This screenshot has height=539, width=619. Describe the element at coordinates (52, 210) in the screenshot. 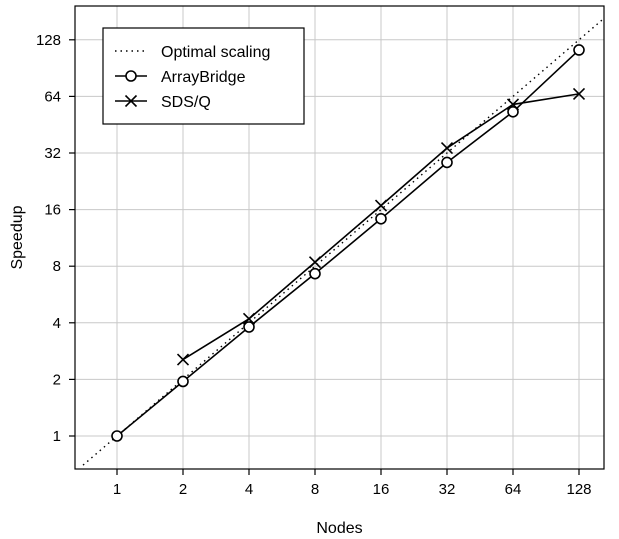

I see `y-tick-label: 16` at that location.